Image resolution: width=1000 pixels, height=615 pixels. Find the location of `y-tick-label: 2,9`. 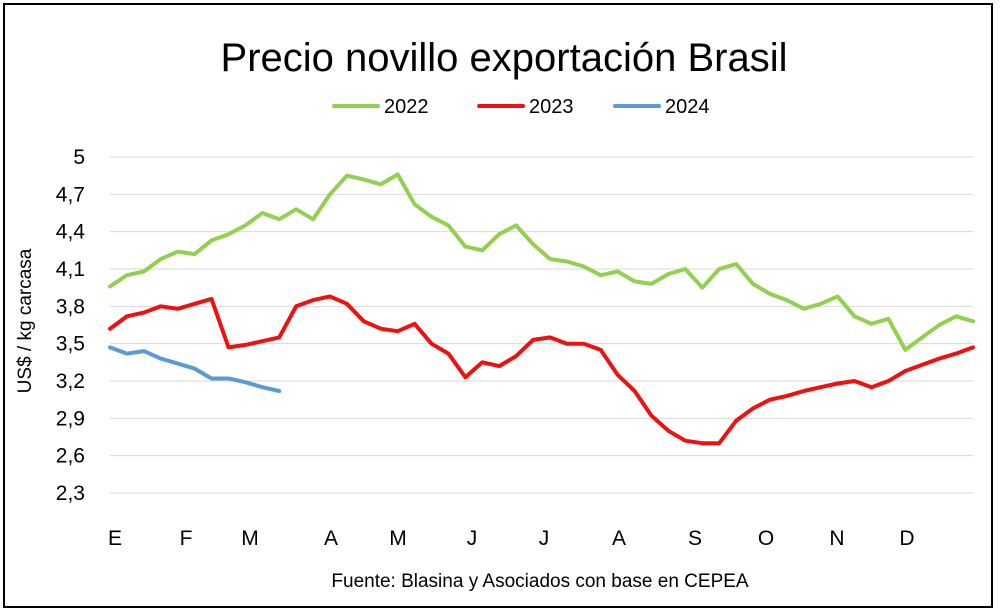

y-tick-label: 2,9 is located at coordinates (70, 418).